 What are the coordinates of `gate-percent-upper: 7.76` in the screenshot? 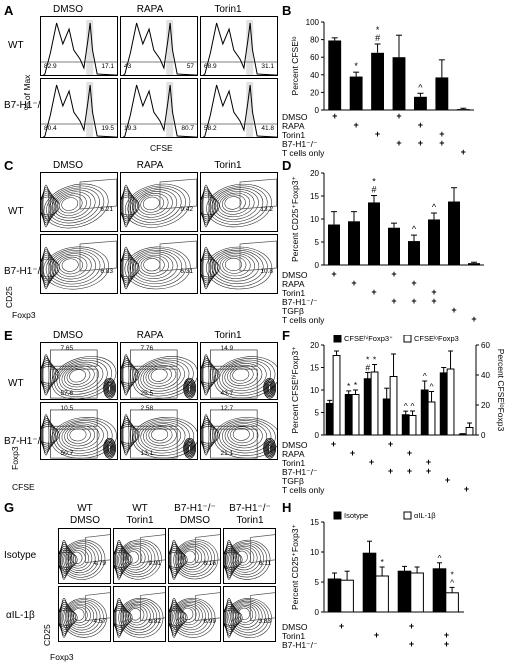 It's located at (147, 348).